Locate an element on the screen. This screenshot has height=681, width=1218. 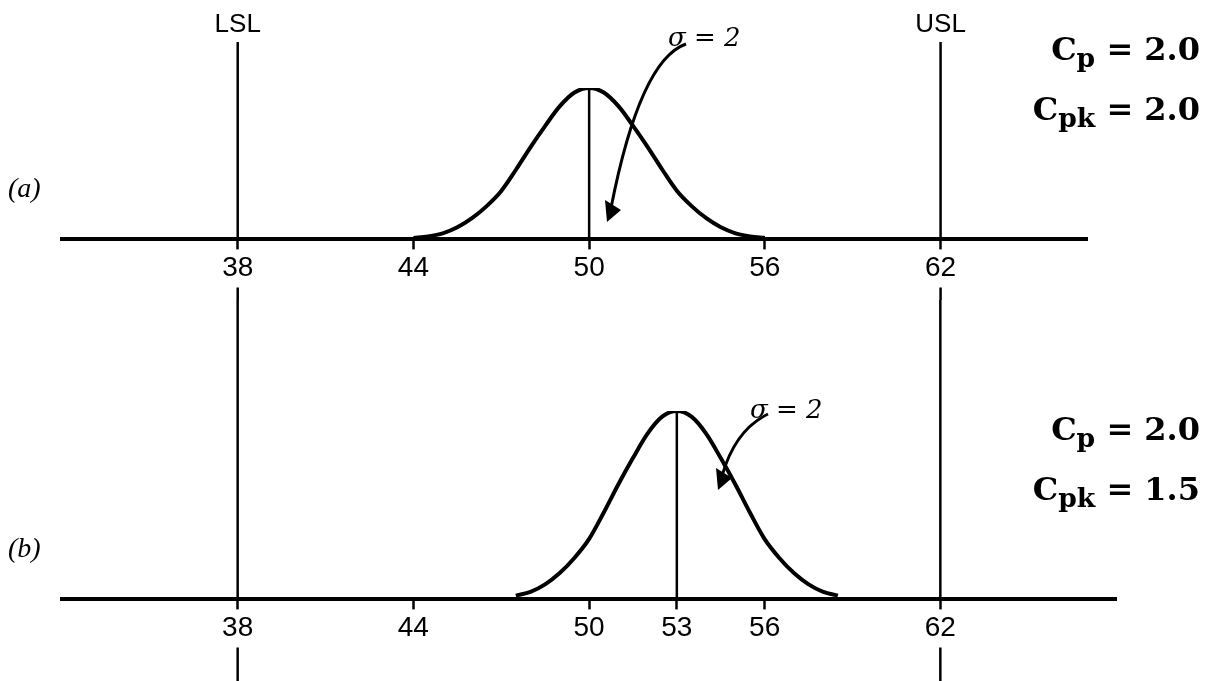
text: (a) is located at coordinates (24, 188).